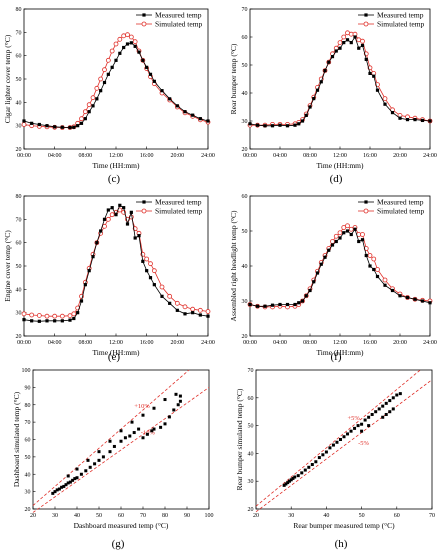 The image size is (442, 550). Describe the element at coordinates (344, 439) in the screenshot. I see `plot-frame` at that location.